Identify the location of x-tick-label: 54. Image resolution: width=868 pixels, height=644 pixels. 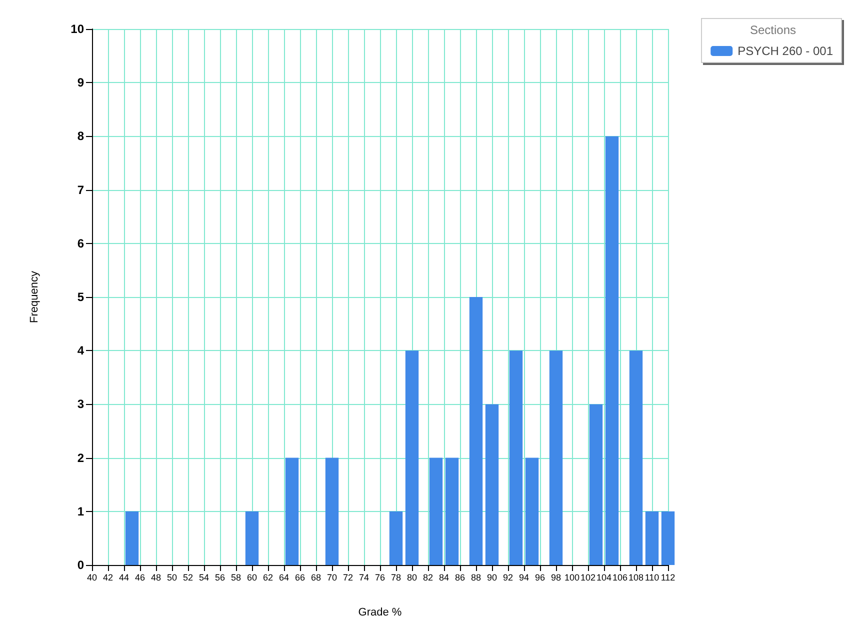
(204, 577).